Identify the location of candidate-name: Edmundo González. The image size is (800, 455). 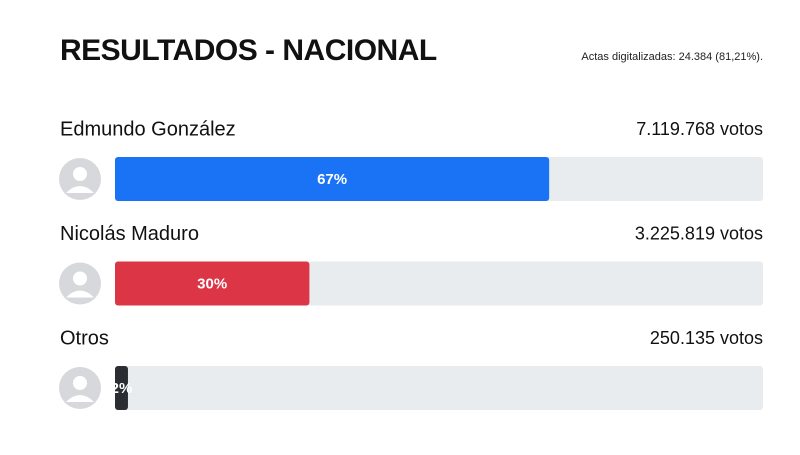
(148, 129).